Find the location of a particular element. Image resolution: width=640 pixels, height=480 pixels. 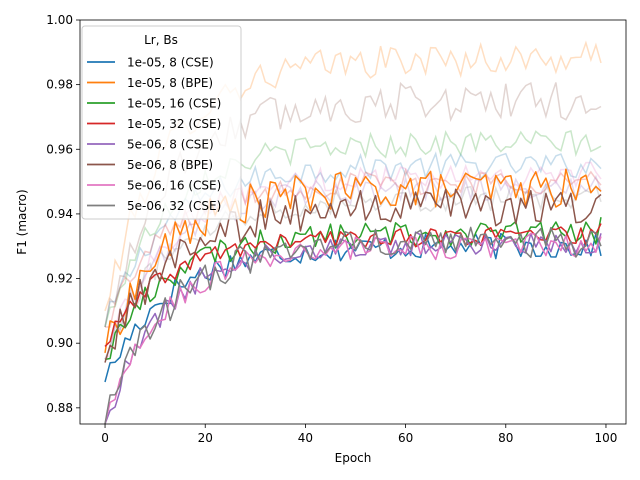

legend-entry: 5e-06, 16 (CSE) is located at coordinates (174, 186).